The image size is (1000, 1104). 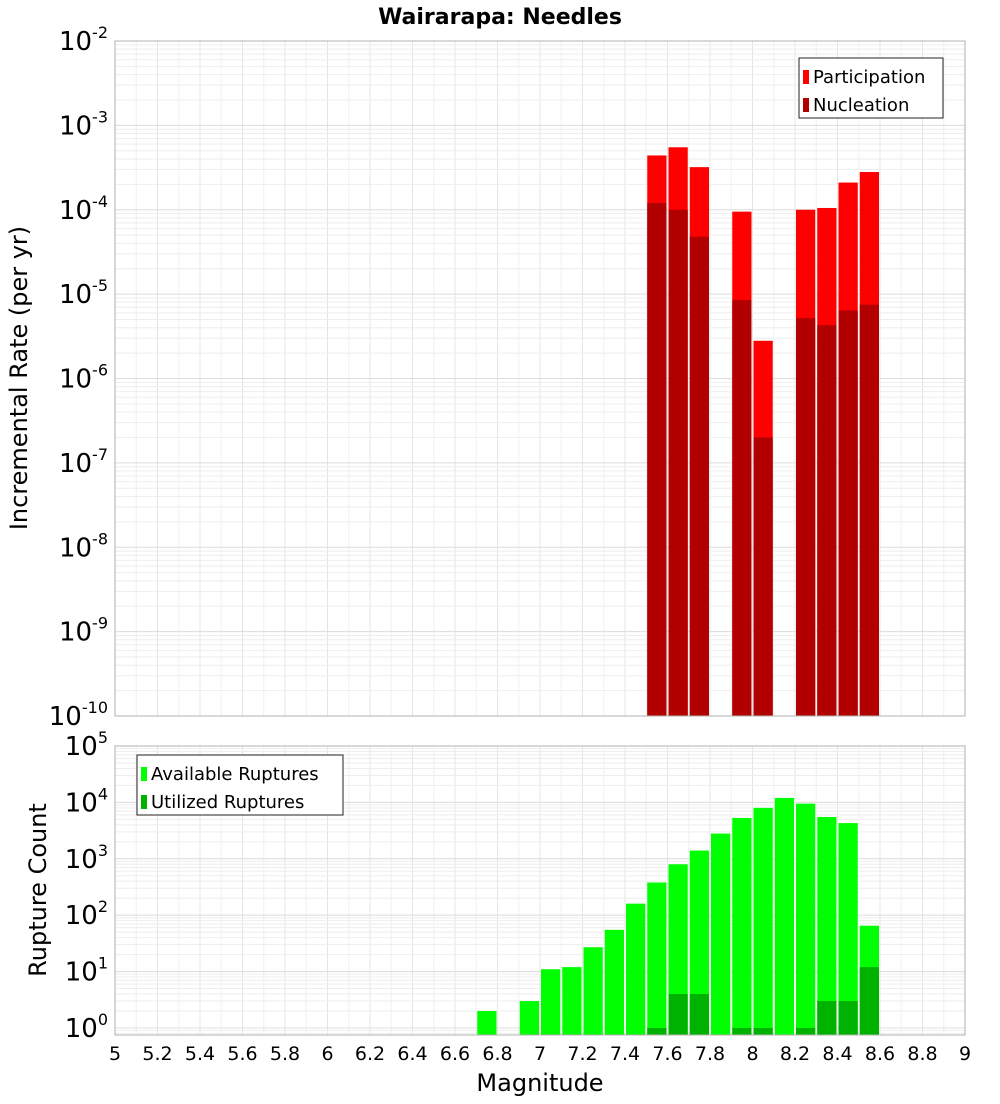 What do you see at coordinates (157, 1054) in the screenshot?
I see `x-tick-label: 5.2` at bounding box center [157, 1054].